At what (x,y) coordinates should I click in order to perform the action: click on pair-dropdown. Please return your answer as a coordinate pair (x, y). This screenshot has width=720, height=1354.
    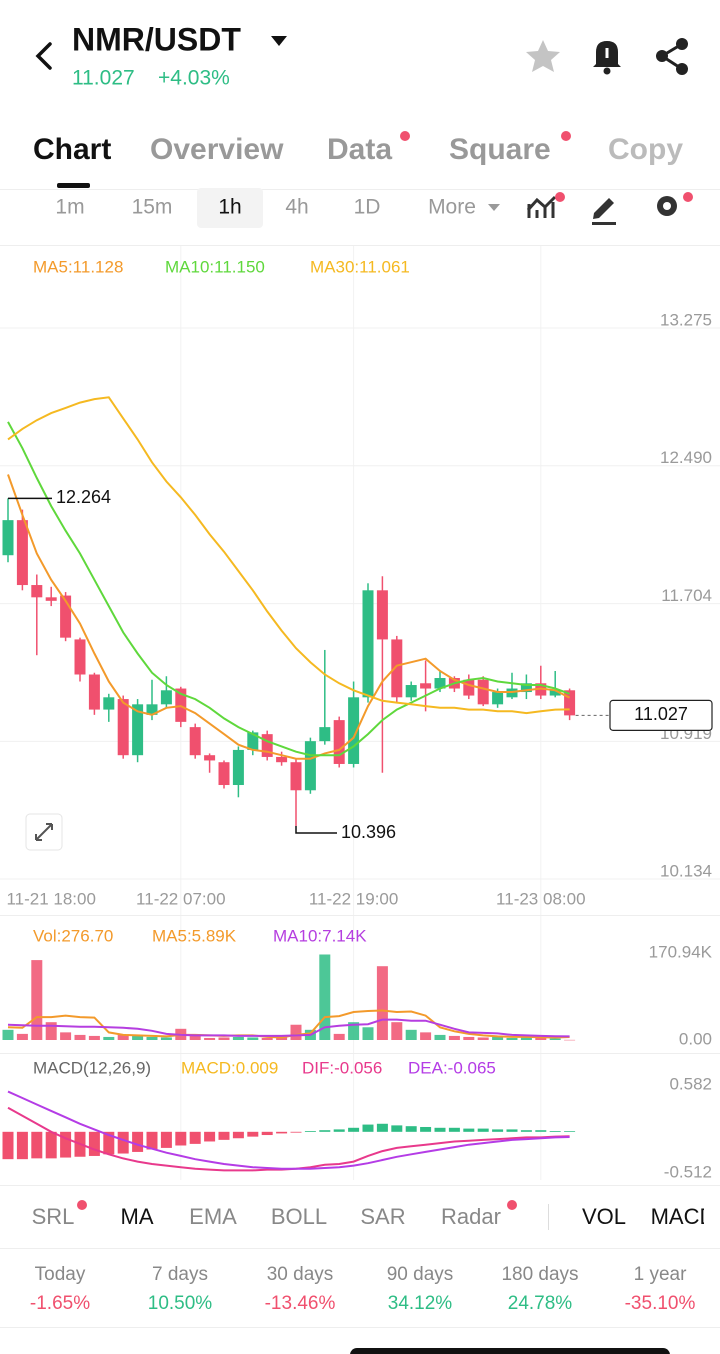
    Looking at the image, I should click on (279, 41).